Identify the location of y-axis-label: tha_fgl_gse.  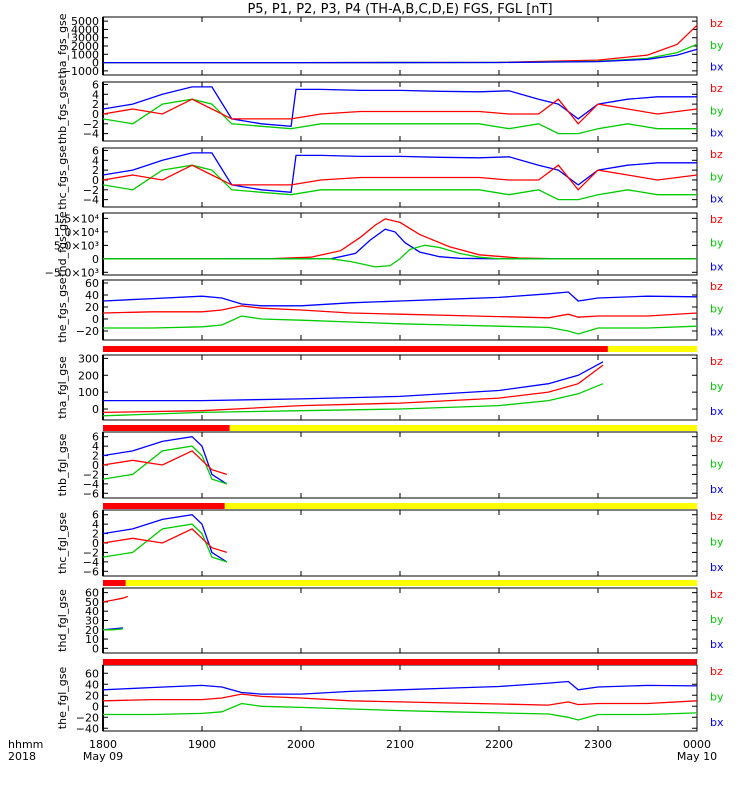
(62, 387).